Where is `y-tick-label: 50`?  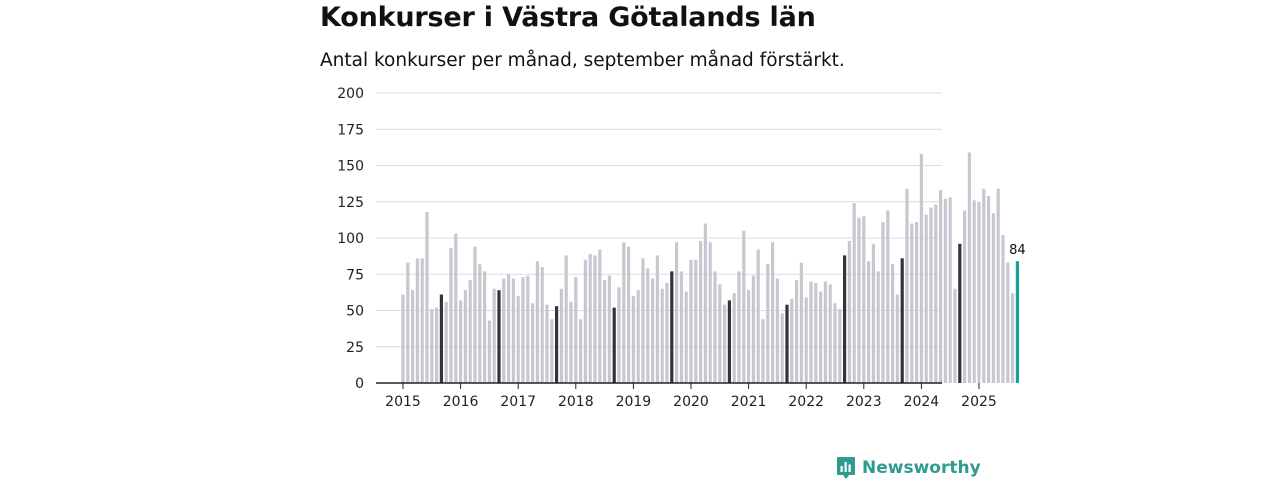
y-tick-label: 50 is located at coordinates (355, 312).